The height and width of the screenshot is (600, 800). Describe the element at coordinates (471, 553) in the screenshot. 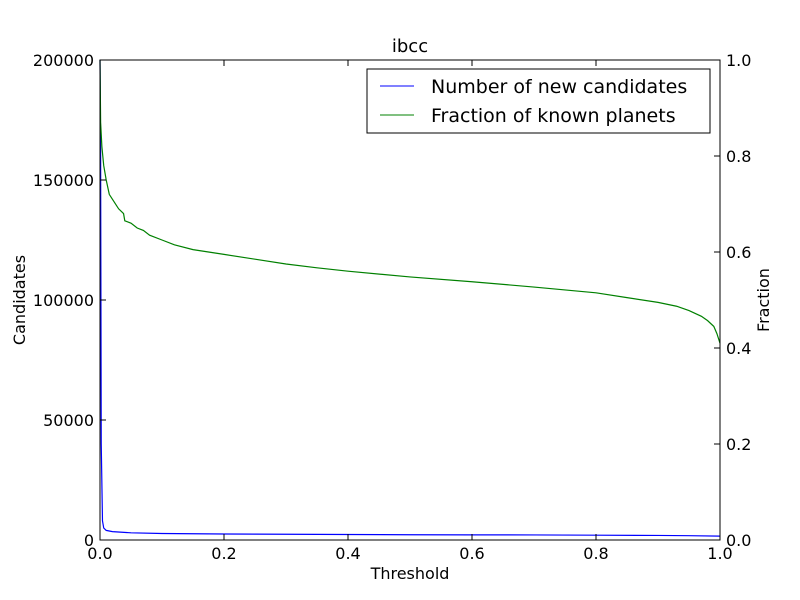

I see `x-tick-label: 0.6` at that location.